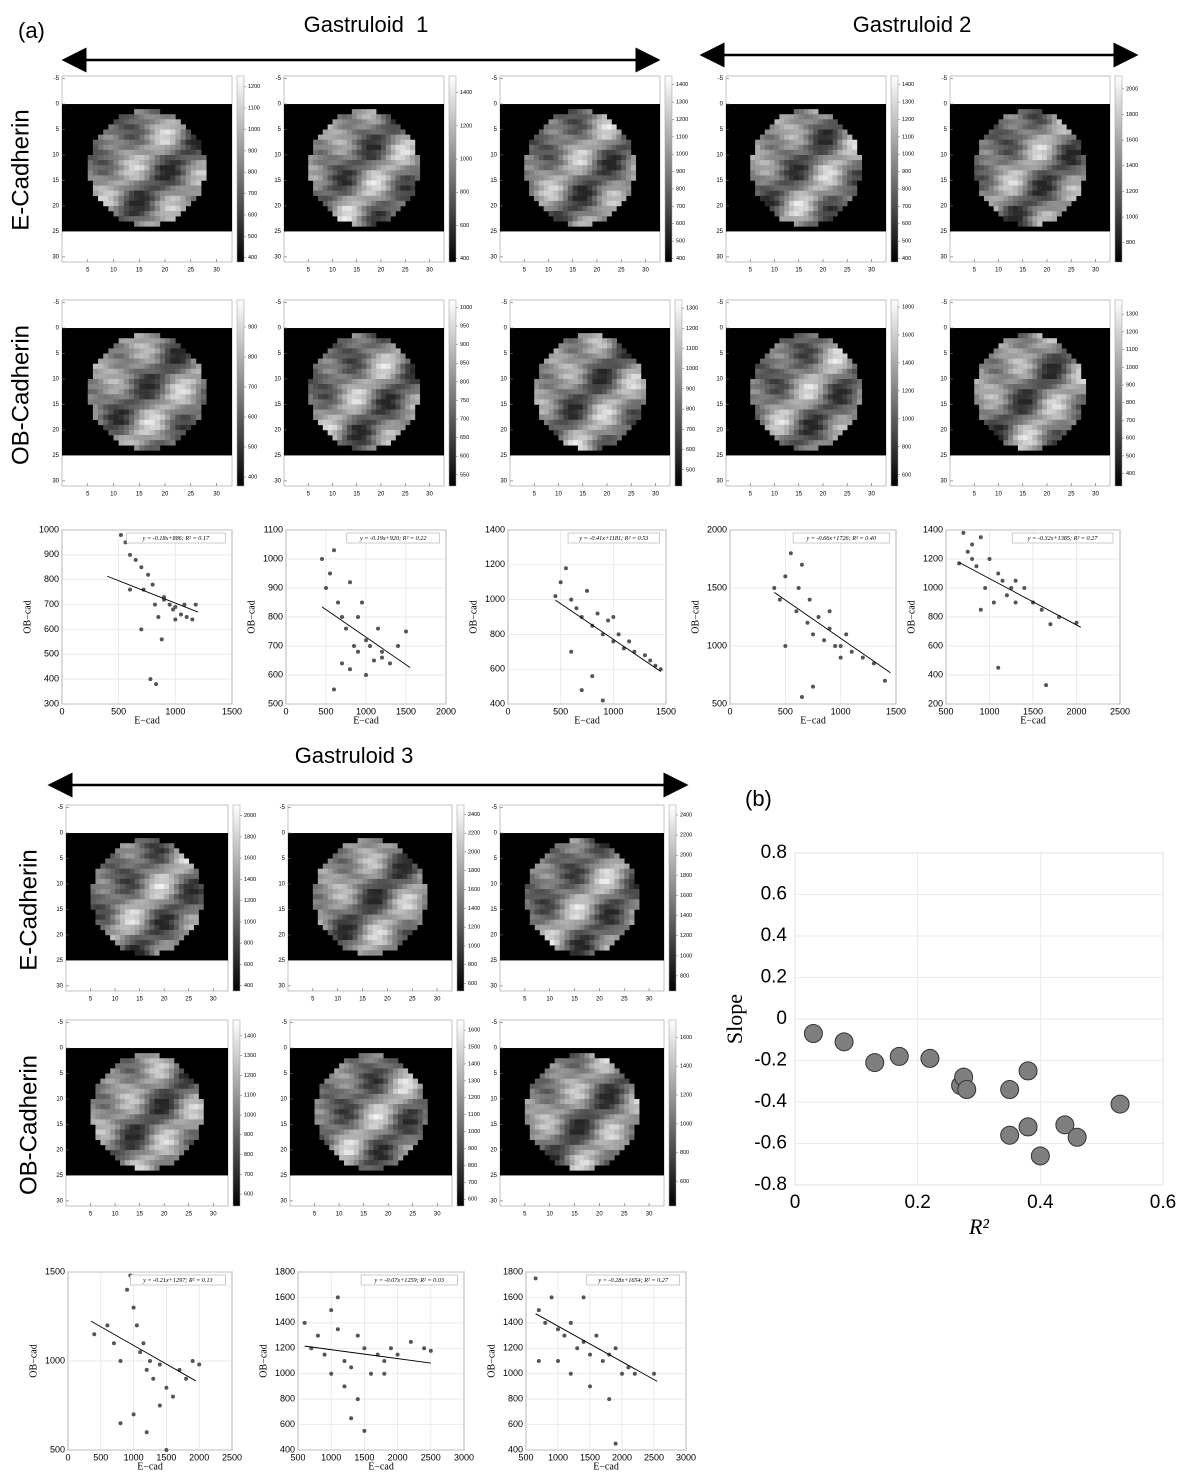 The width and height of the screenshot is (1182, 1474). Describe the element at coordinates (280, 130) in the screenshot. I see `y-tick-label: 5` at that location.